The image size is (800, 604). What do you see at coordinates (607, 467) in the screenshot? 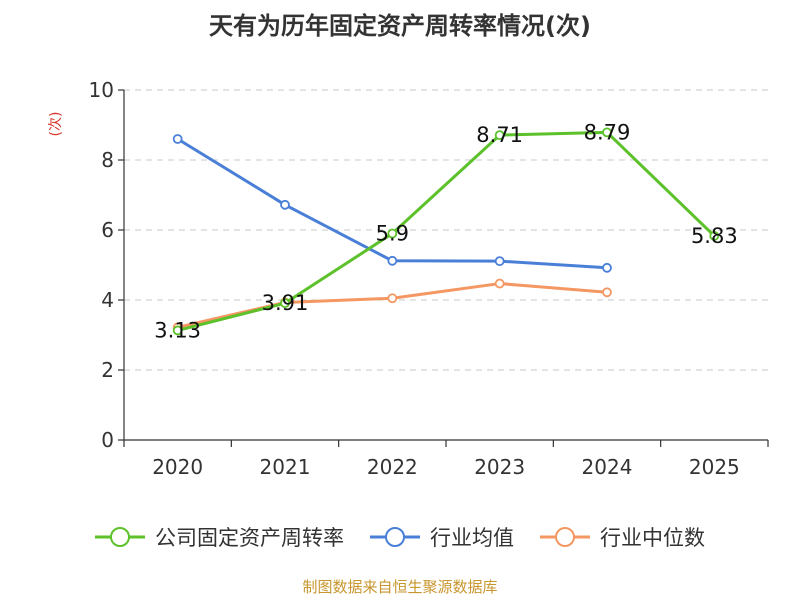
I see `x-tick-label-2024: 2024` at bounding box center [607, 467].